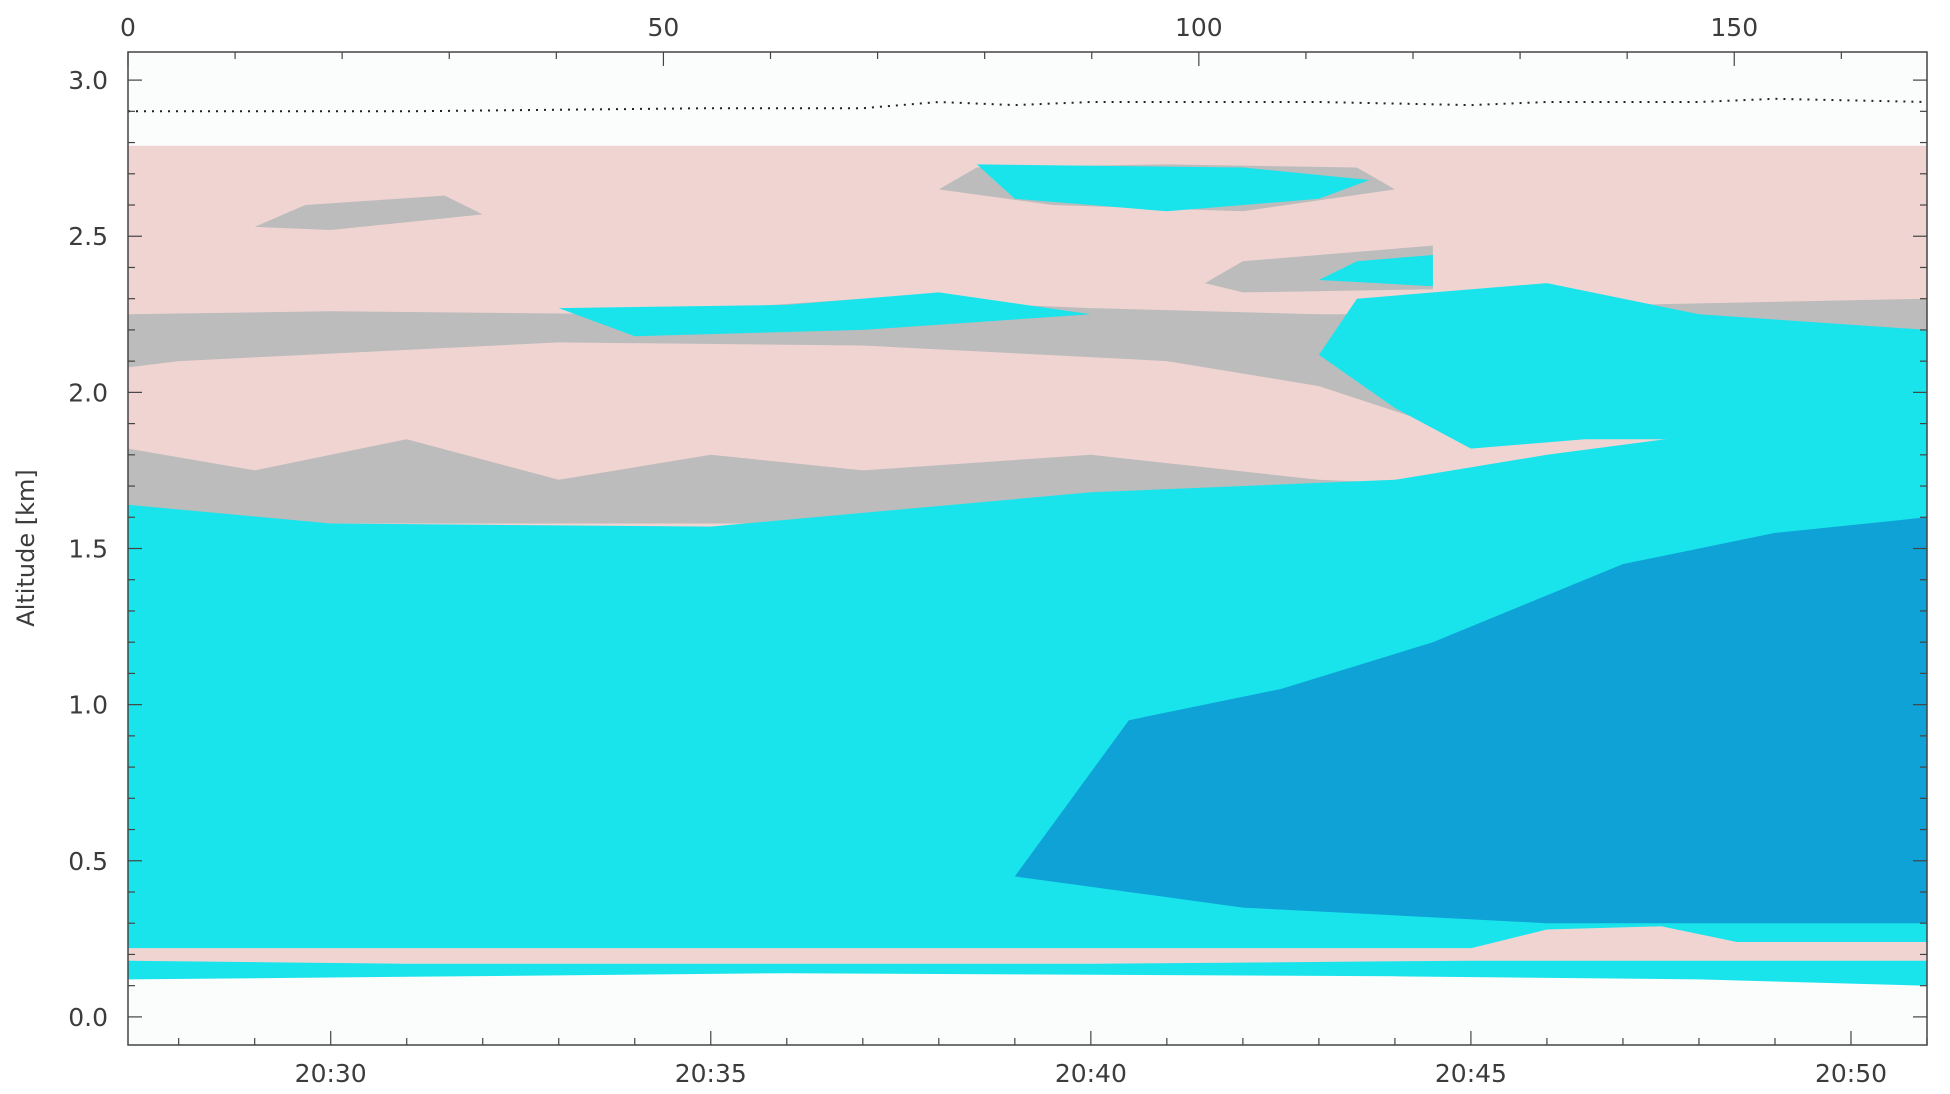  Describe the element at coordinates (664, 27) in the screenshot. I see `top-x-tick-label: 50` at that location.